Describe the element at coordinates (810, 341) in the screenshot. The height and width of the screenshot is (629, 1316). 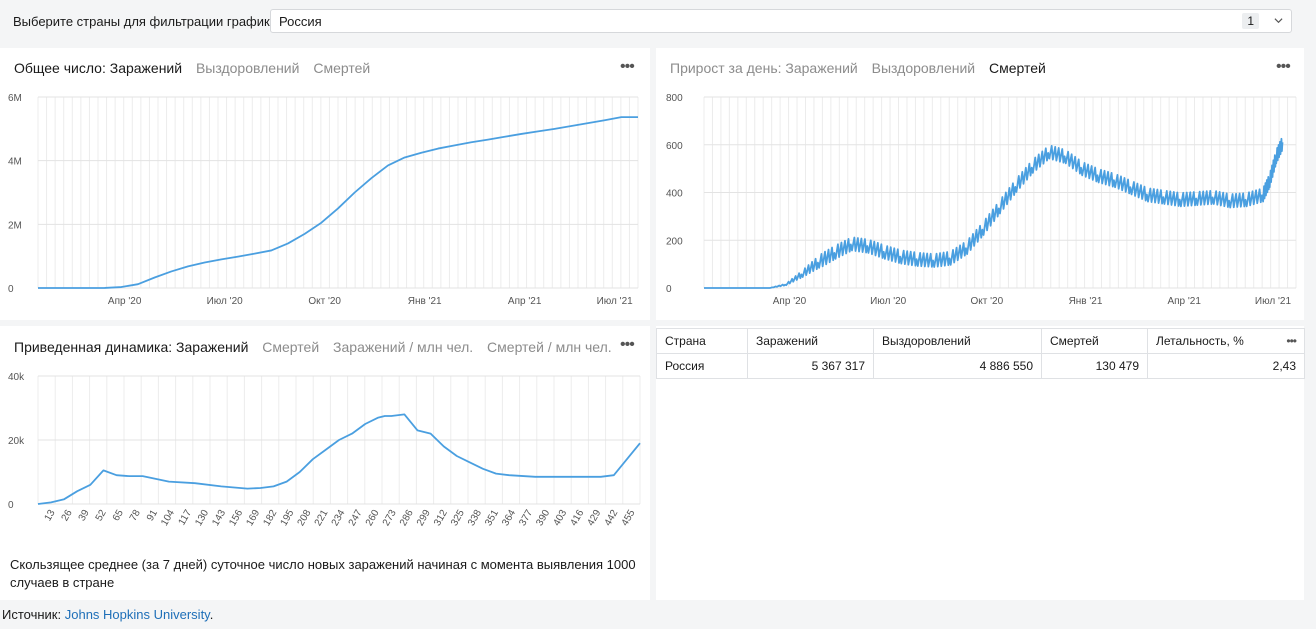
I see `header-cases: Заражений` at that location.